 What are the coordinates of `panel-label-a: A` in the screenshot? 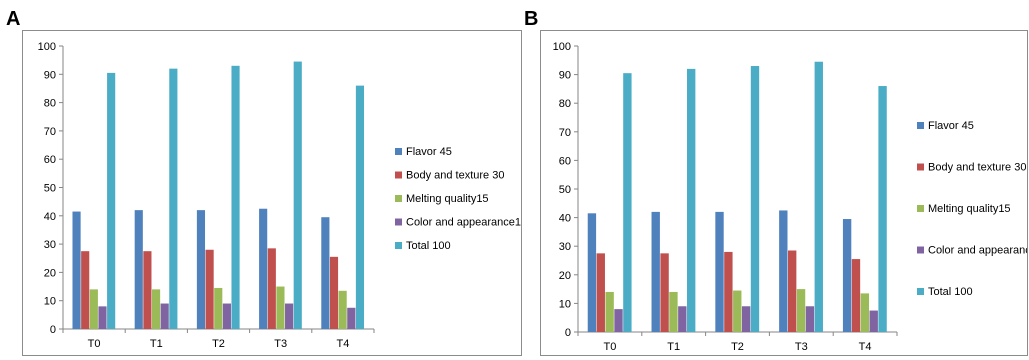 It's located at (13, 19).